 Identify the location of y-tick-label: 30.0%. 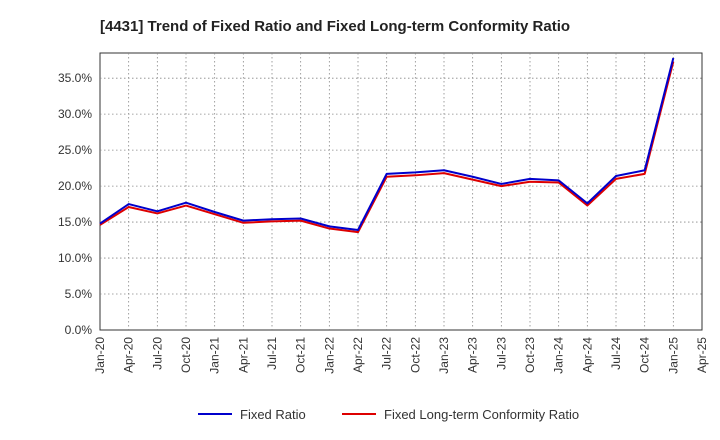
(75, 114).